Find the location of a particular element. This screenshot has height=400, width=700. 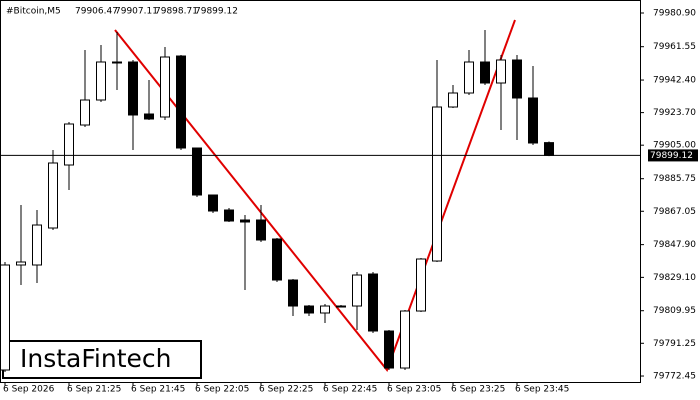

ohlc-high: 79907.11 is located at coordinates (136, 12).